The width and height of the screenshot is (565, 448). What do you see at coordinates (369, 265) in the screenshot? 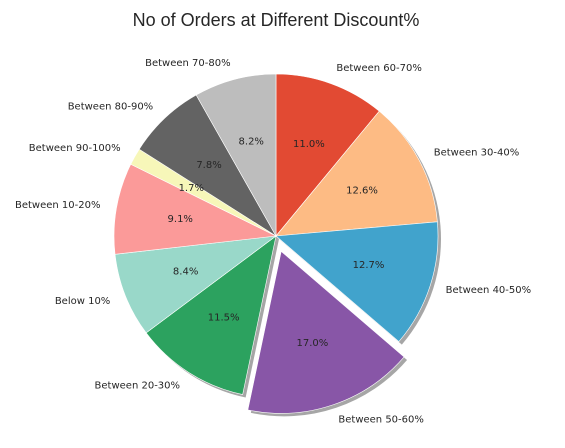
I see `percent-label-between-40-50: 12.7%` at bounding box center [369, 265].